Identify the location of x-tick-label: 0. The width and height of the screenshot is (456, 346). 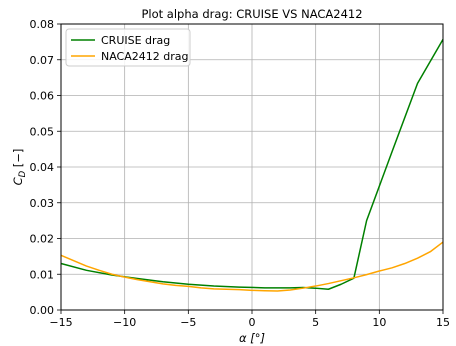
(252, 322).